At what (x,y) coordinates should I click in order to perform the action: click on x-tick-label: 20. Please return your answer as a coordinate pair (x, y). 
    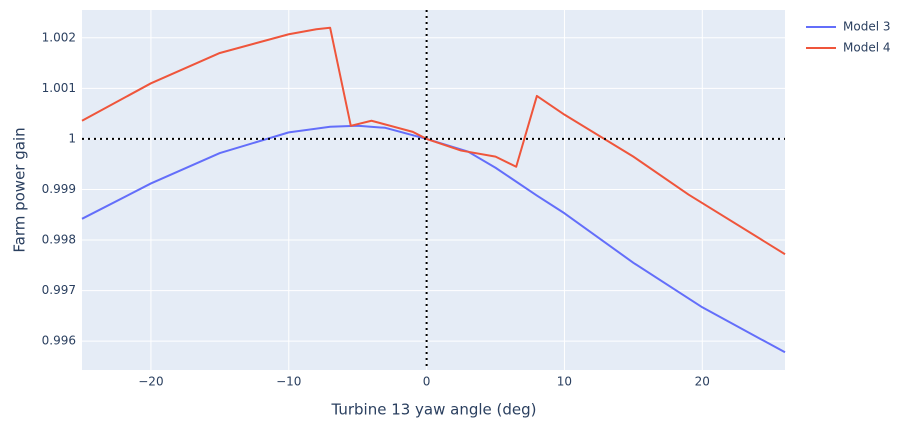
    Looking at the image, I should click on (702, 382).